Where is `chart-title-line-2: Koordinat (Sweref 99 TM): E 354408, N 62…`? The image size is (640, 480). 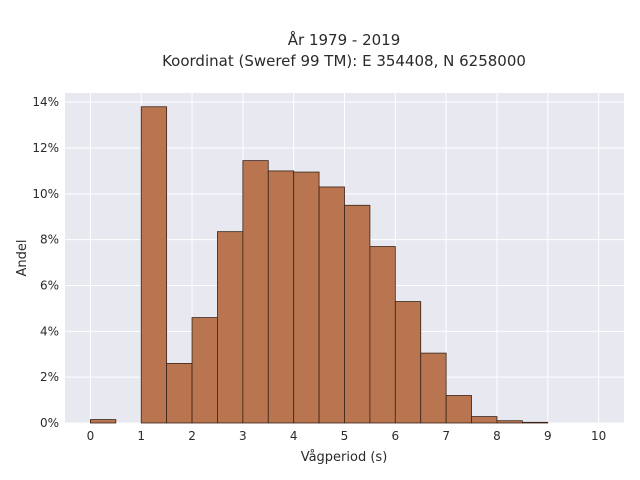
chart-title-line-2: Koordinat (Sweref 99 TM): E 354408, N 62… is located at coordinates (344, 61).